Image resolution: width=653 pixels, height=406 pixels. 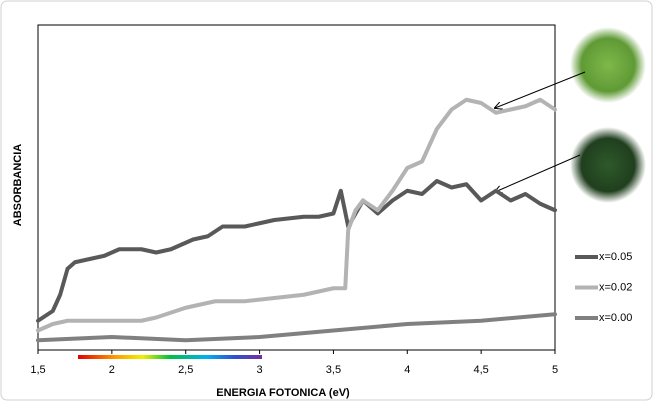 I want to click on x-tick-label: 3,5, so click(x=333, y=370).